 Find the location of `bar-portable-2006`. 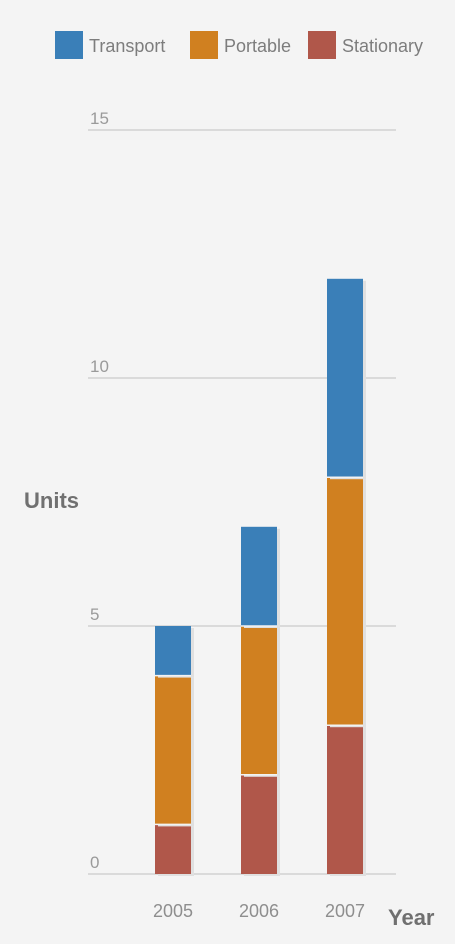

bar-portable-2006 is located at coordinates (259, 700).